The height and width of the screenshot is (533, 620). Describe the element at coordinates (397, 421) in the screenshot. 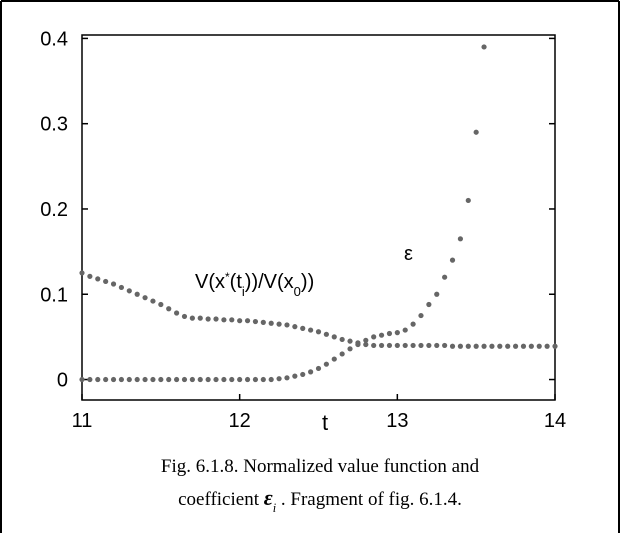

I see `x-tick-label: 13` at that location.